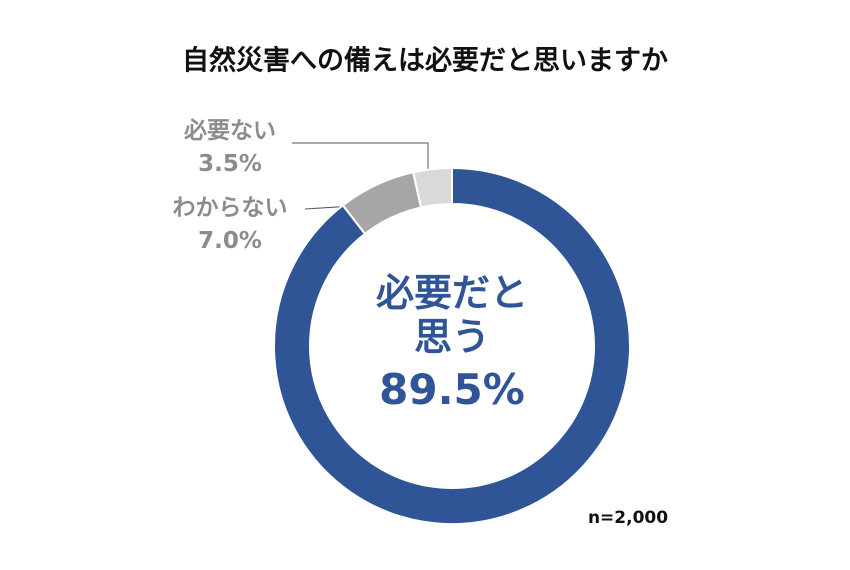 The width and height of the screenshot is (850, 570). I want to click on chart-title: 自然災害への備えは必要だと思いますか, so click(425, 61).